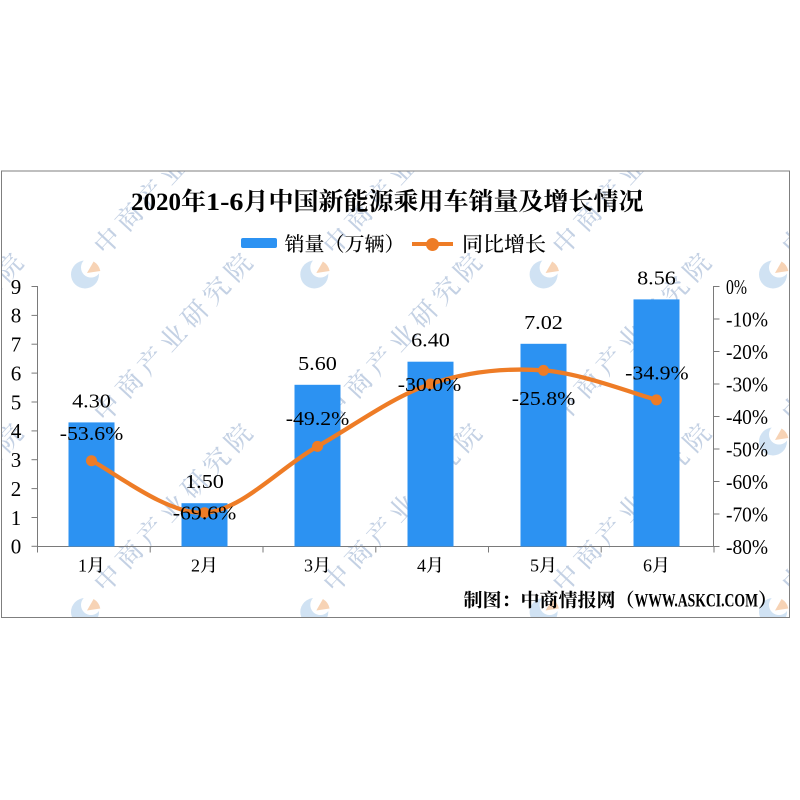 Image resolution: width=800 pixels, height=800 pixels. I want to click on svg-text: 6.40, so click(430, 341).